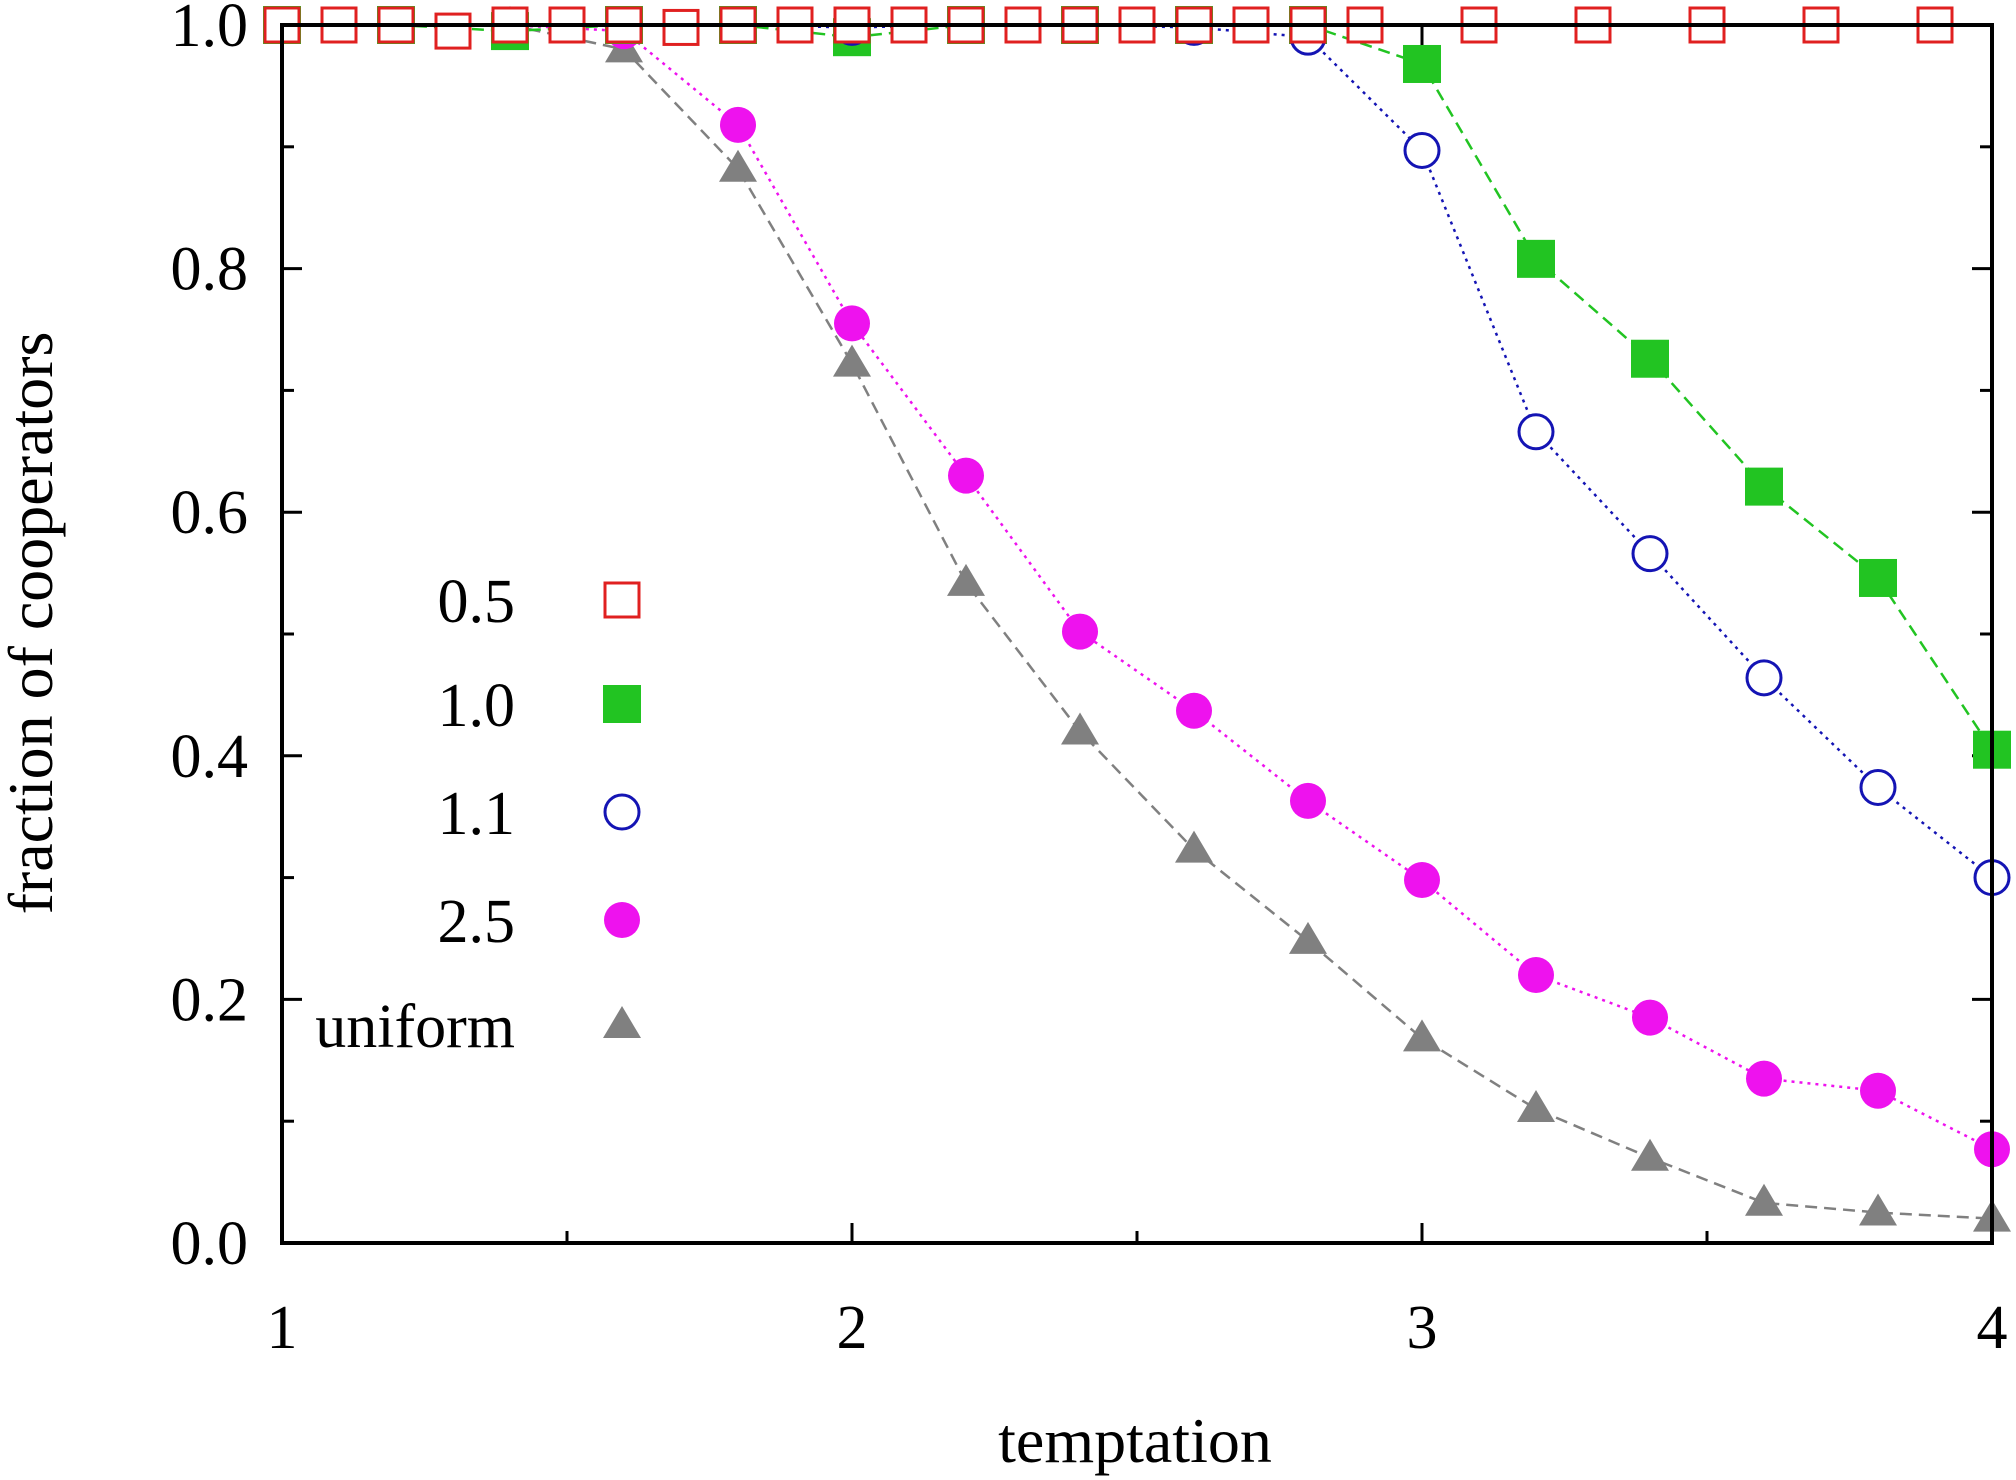  Describe the element at coordinates (210, 1244) in the screenshot. I see `y-tick-label: 0.0` at that location.